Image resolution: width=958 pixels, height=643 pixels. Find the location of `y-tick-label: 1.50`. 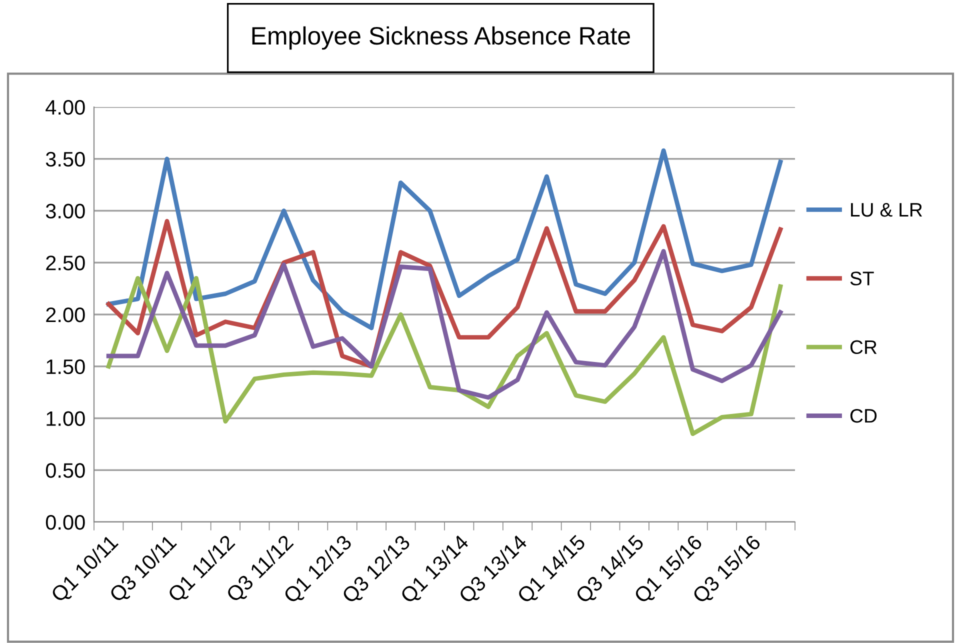

y-tick-label: 1.50 is located at coordinates (65, 366).